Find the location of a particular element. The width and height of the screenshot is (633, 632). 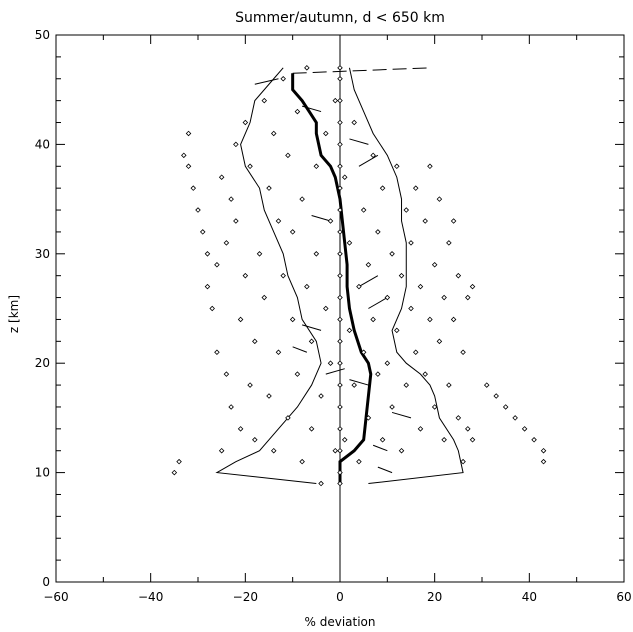

x-tick-label: −20 is located at coordinates (245, 597).